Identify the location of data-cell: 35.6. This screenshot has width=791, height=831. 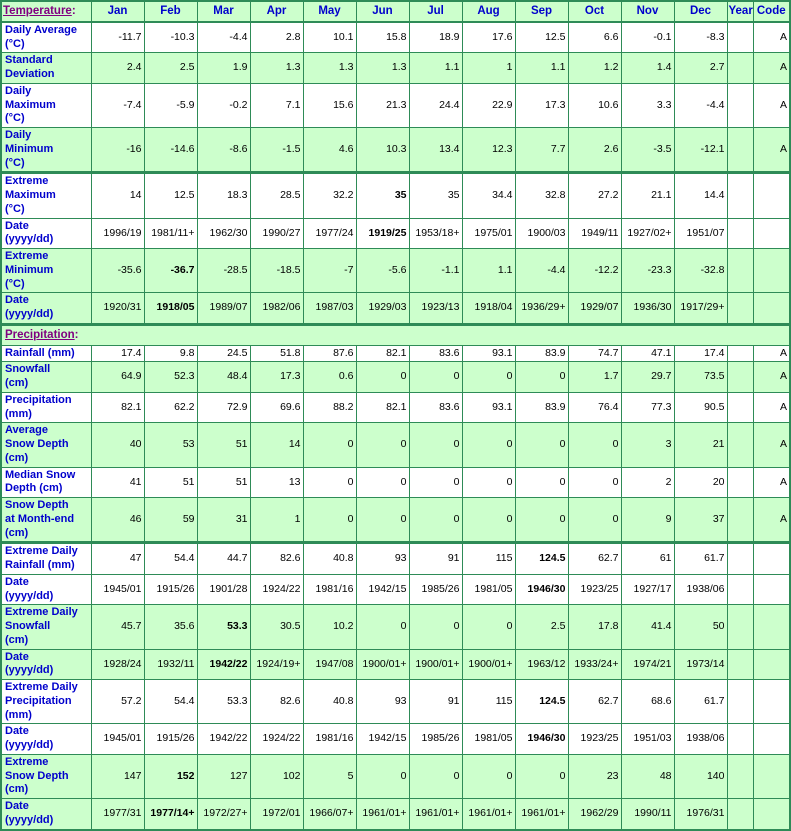
(170, 627).